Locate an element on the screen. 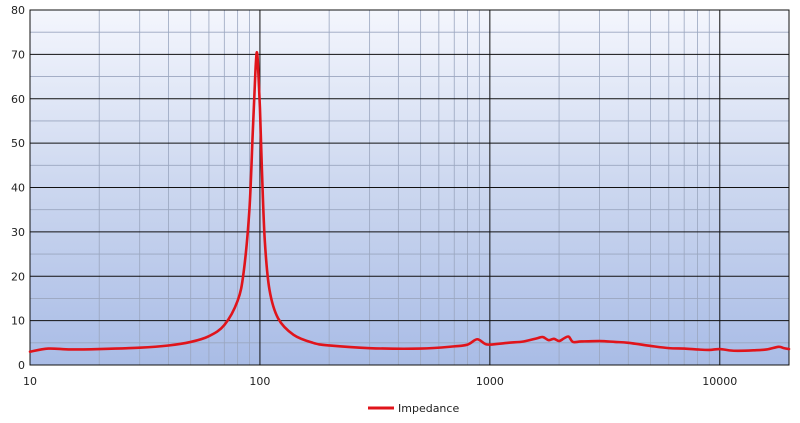 The height and width of the screenshot is (423, 800). y-tick-label: 60 is located at coordinates (18, 99).